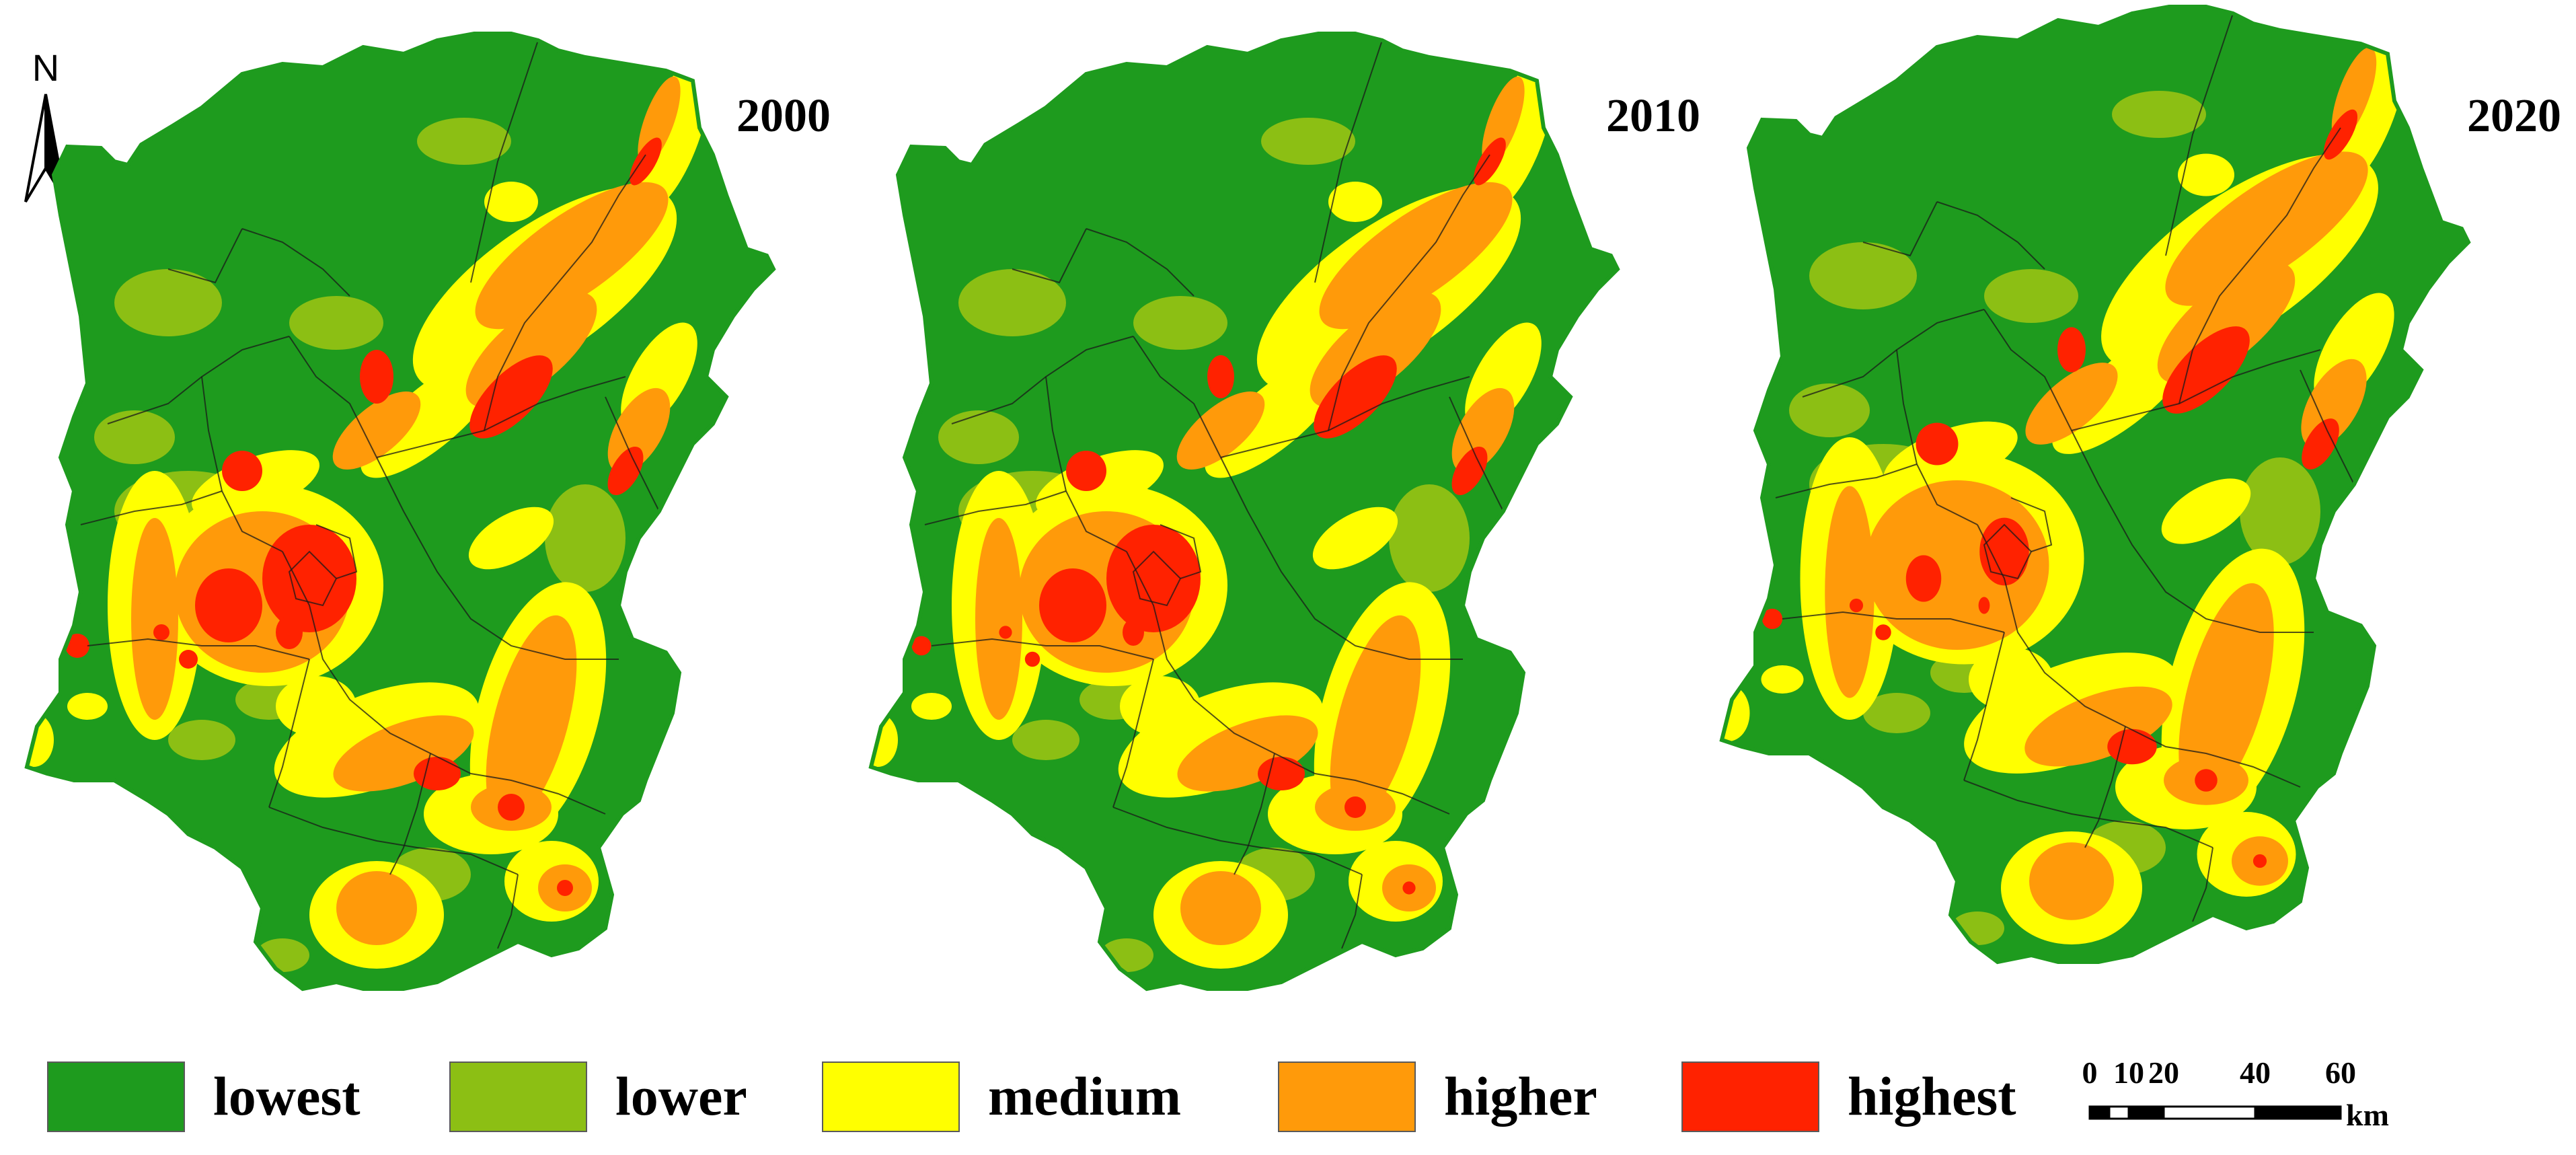  Describe the element at coordinates (518, 1096) in the screenshot. I see `legend-swatch-lower` at that location.